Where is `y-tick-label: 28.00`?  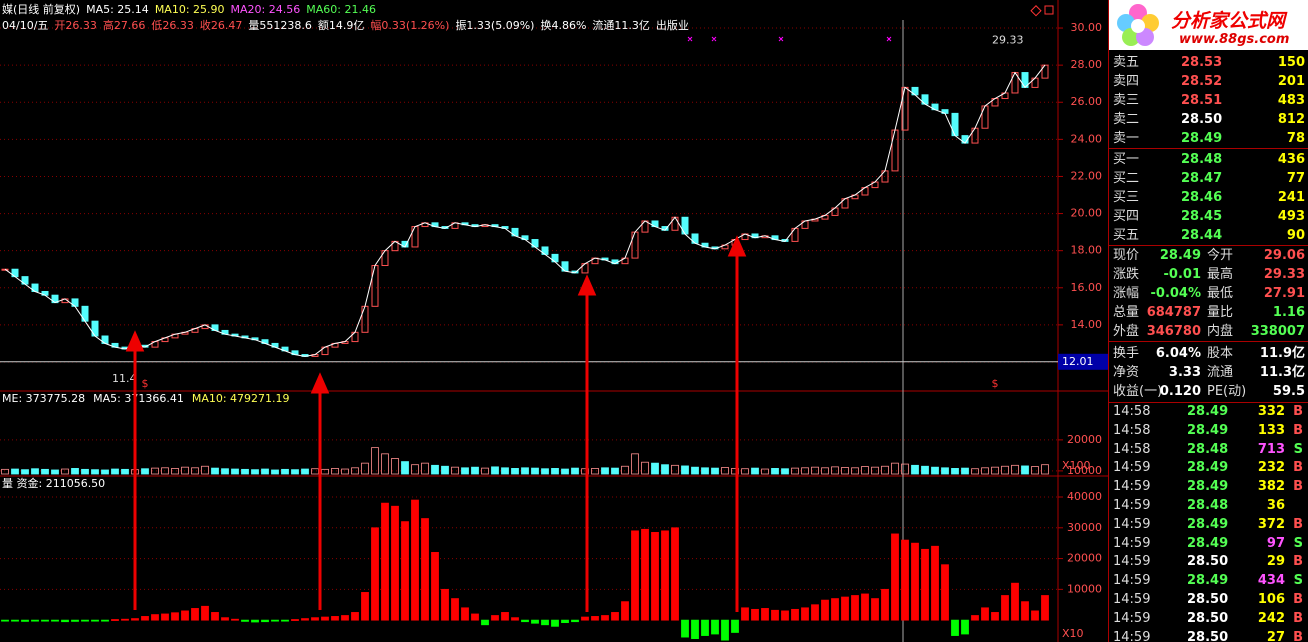
y-tick-label: 28.00 is located at coordinates (1087, 64).